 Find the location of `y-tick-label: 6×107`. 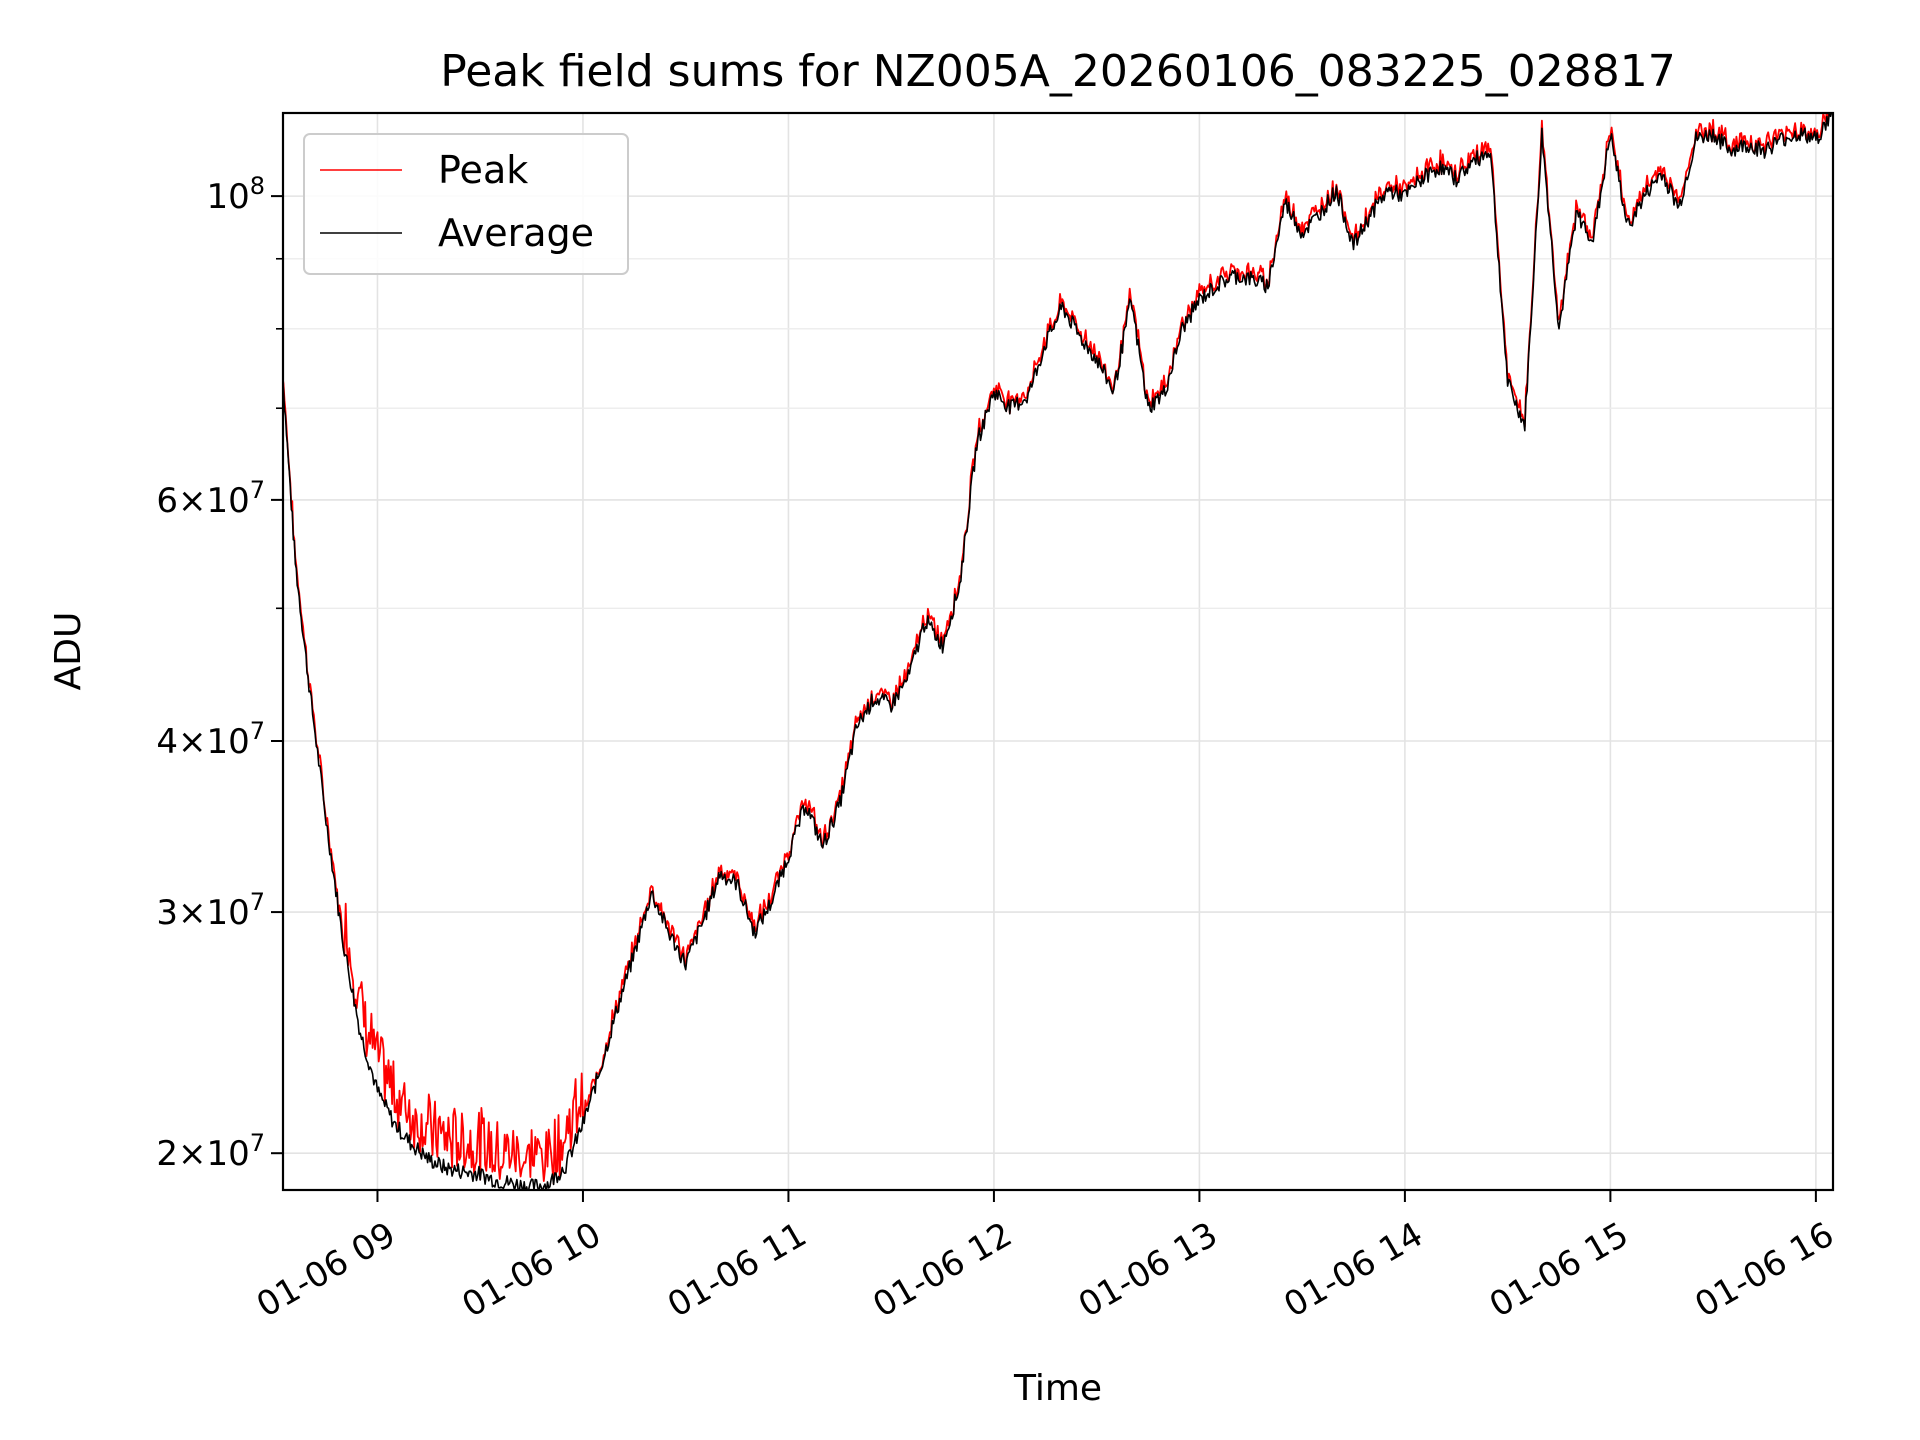

y-tick-label: 6×107 is located at coordinates (210, 498).